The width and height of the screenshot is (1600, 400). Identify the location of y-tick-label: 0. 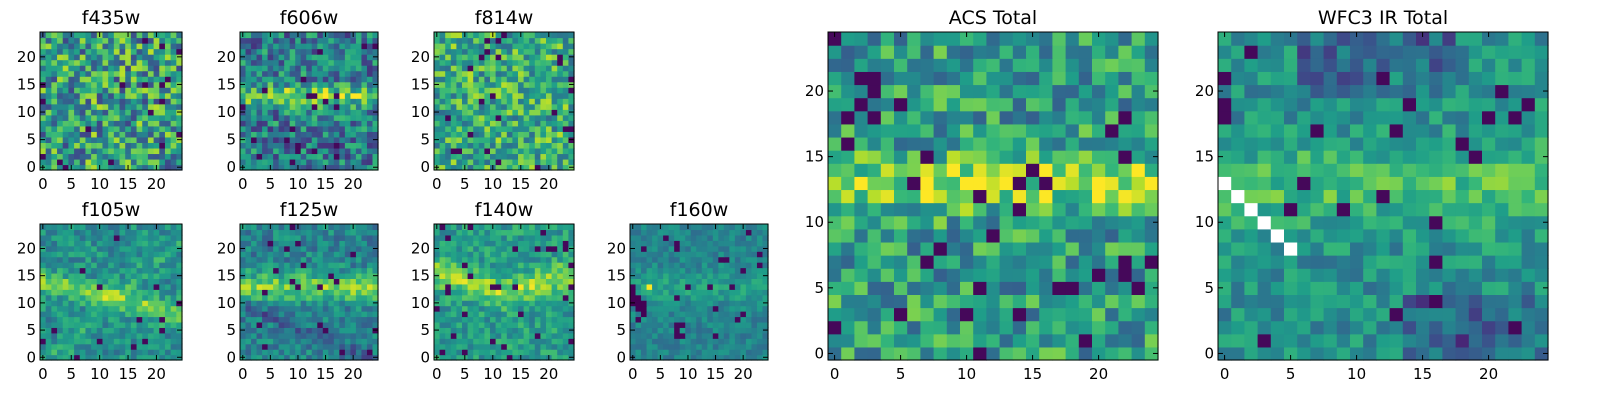
(31, 167).